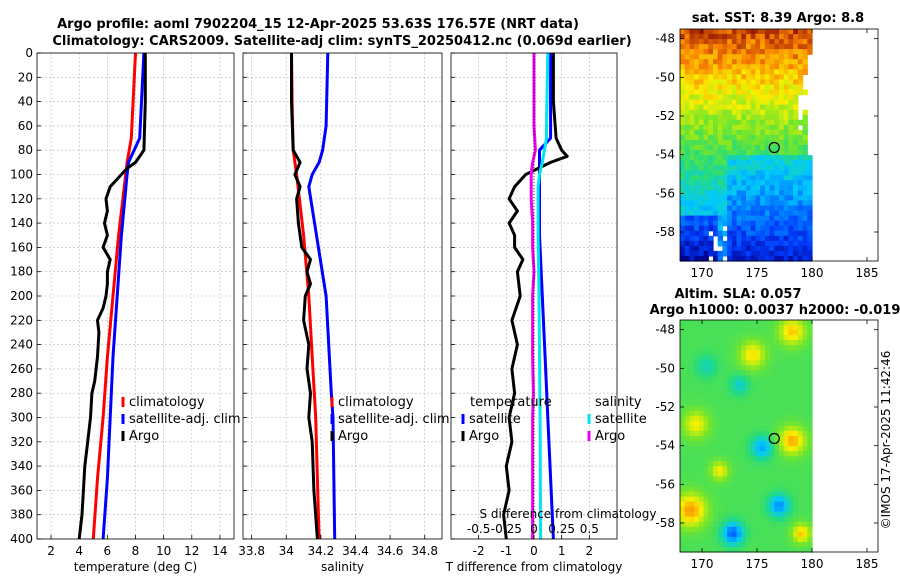 The height and width of the screenshot is (580, 900). What do you see at coordinates (191, 551) in the screenshot?
I see `x-tick-label: 12` at bounding box center [191, 551].